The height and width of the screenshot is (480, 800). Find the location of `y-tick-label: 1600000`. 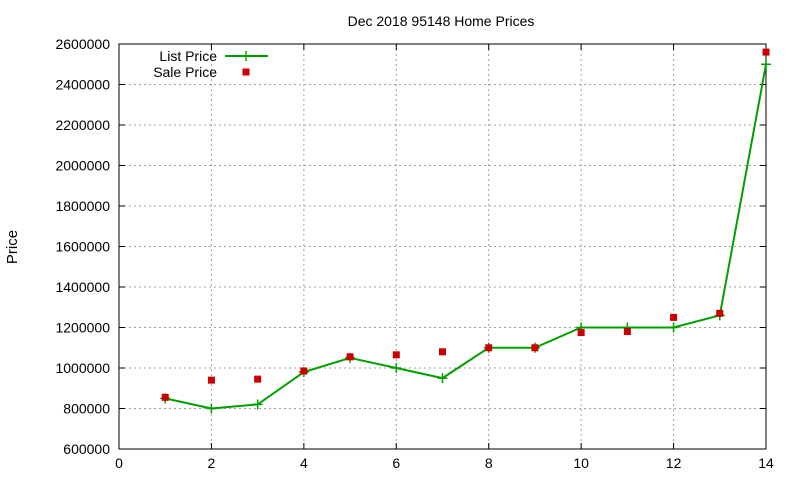

y-tick-label: 1600000 is located at coordinates (82, 247).